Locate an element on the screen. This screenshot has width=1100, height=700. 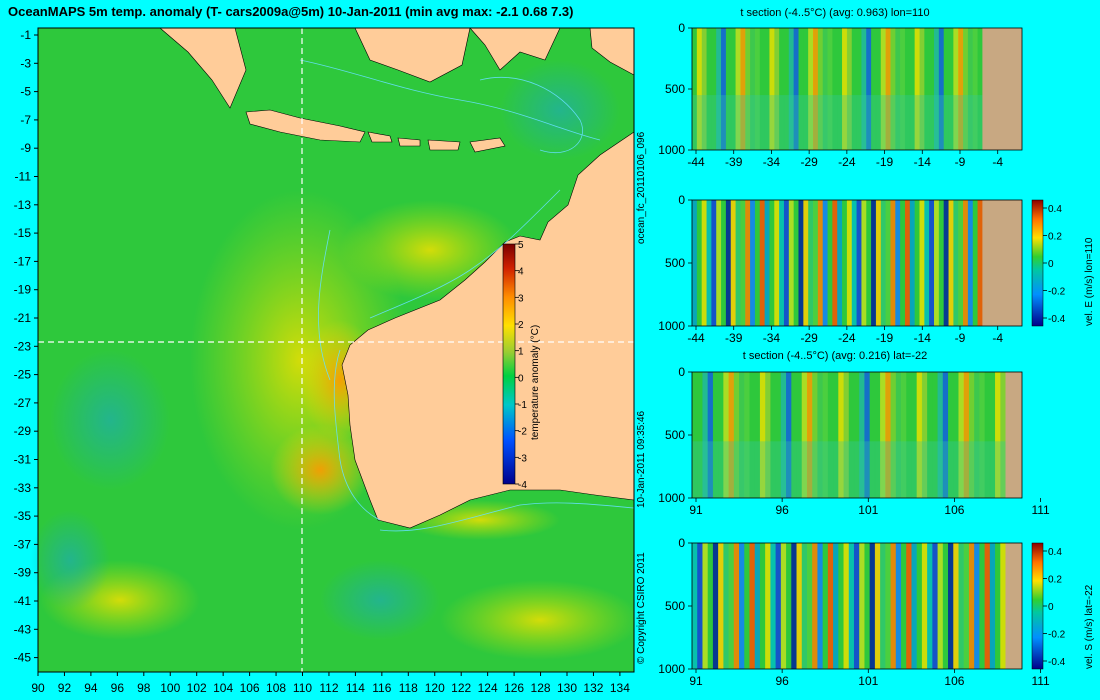
lon-tick-label: 124 is located at coordinates (488, 688).